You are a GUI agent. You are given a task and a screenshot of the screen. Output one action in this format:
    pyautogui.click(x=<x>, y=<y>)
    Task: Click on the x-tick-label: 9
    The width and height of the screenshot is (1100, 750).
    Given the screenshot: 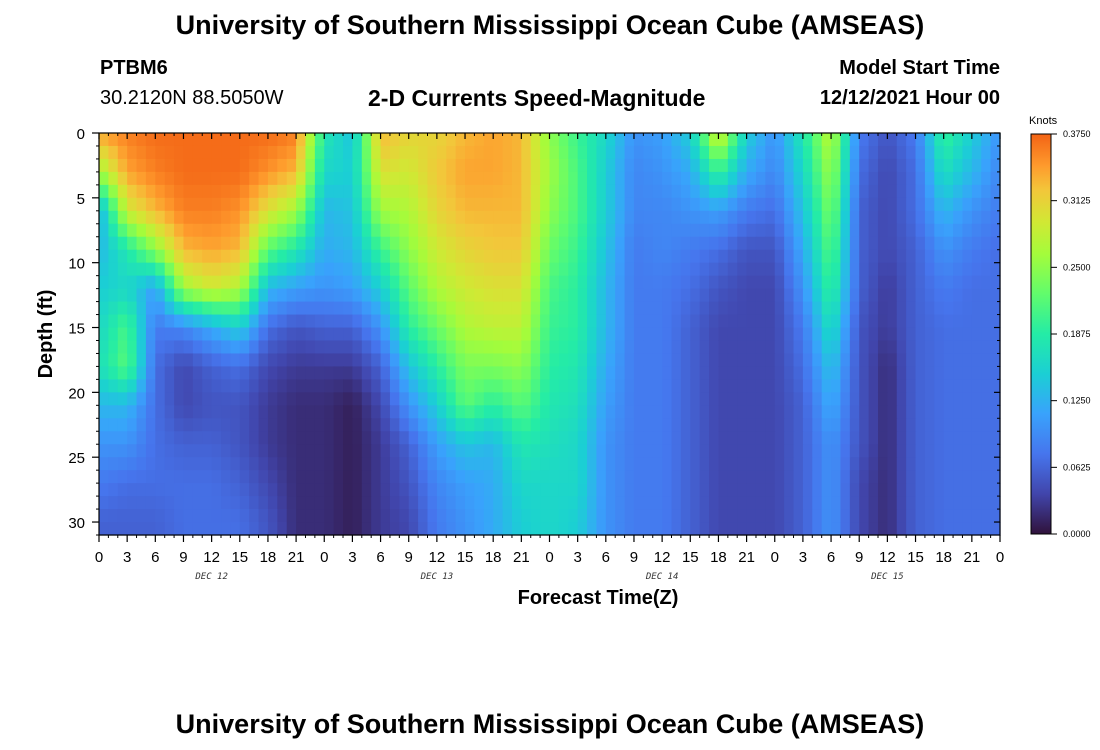 What is the action you would take?
    pyautogui.click(x=409, y=557)
    